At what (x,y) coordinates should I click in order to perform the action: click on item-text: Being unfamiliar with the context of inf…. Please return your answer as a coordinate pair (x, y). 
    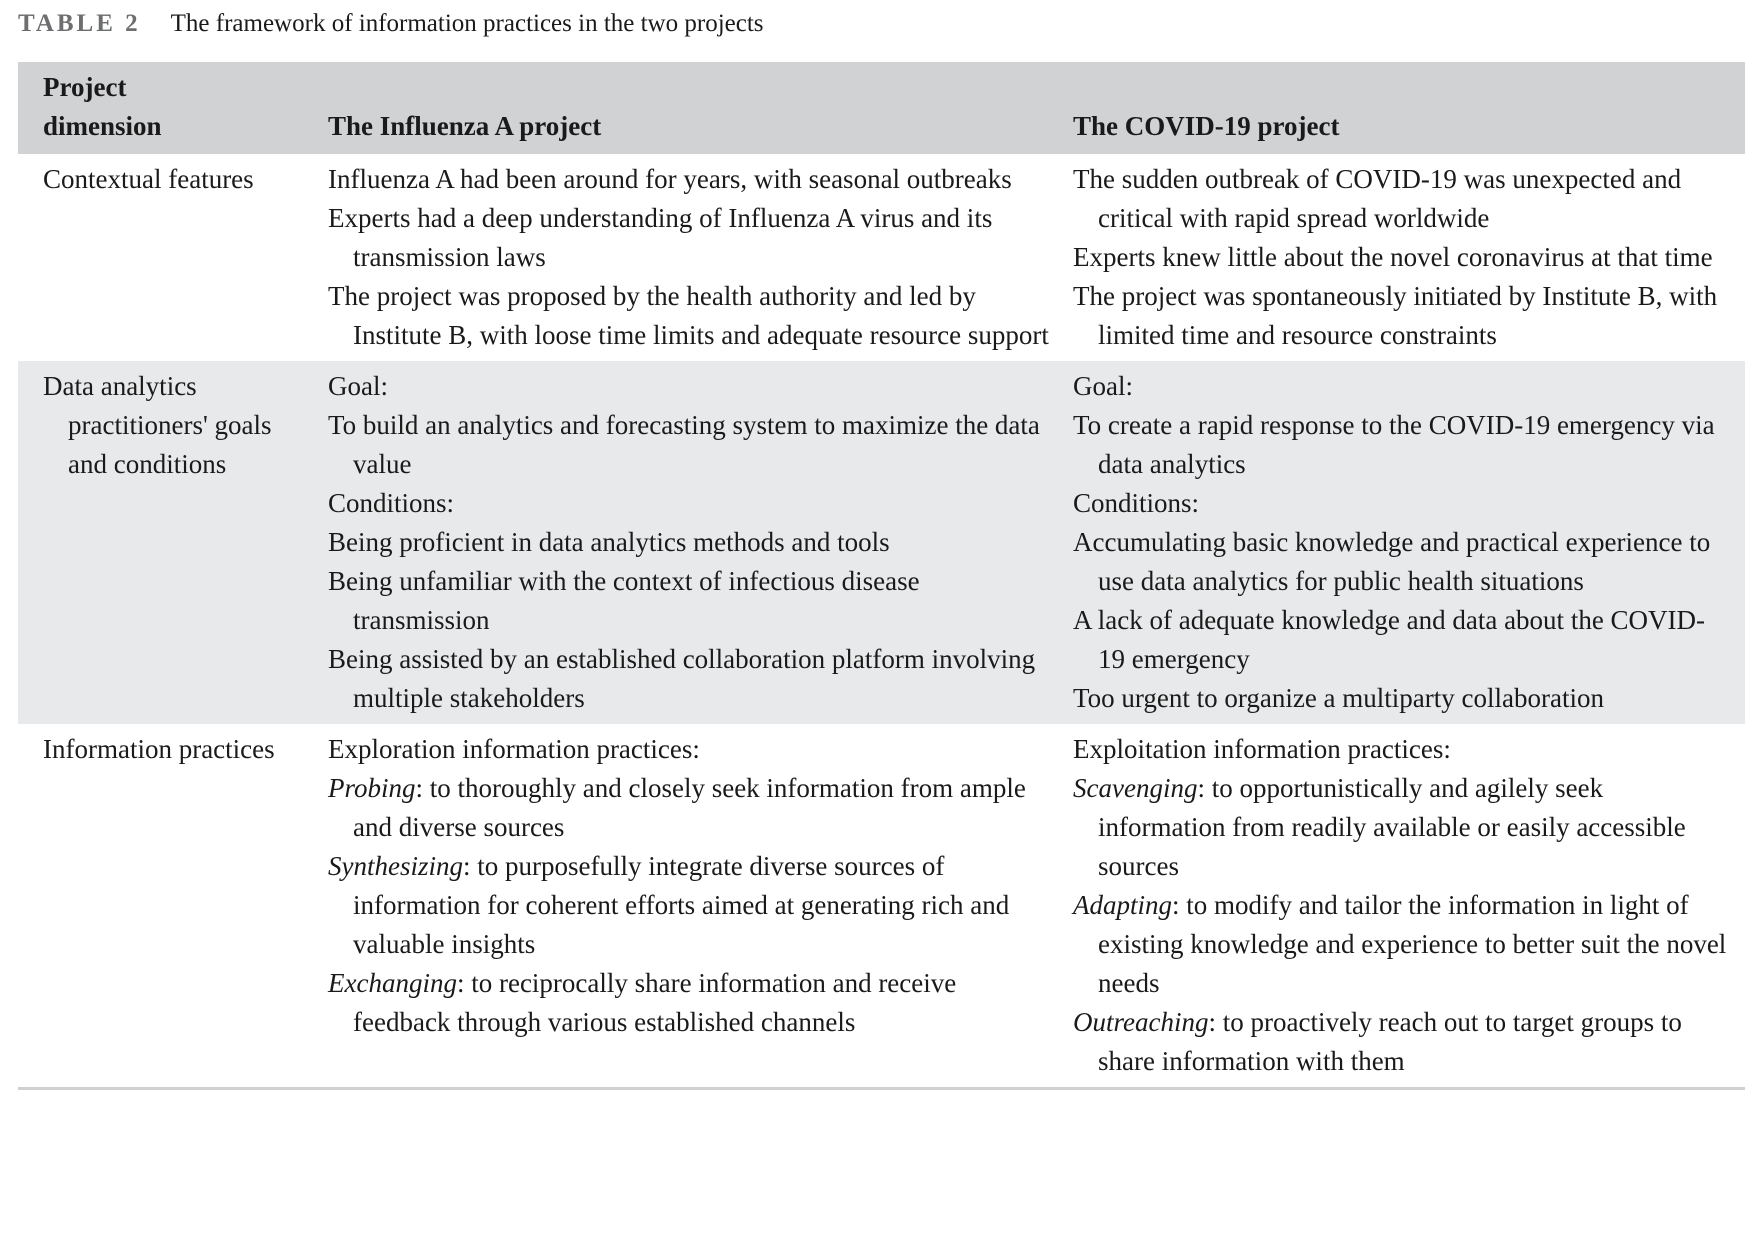
    Looking at the image, I should click on (624, 600).